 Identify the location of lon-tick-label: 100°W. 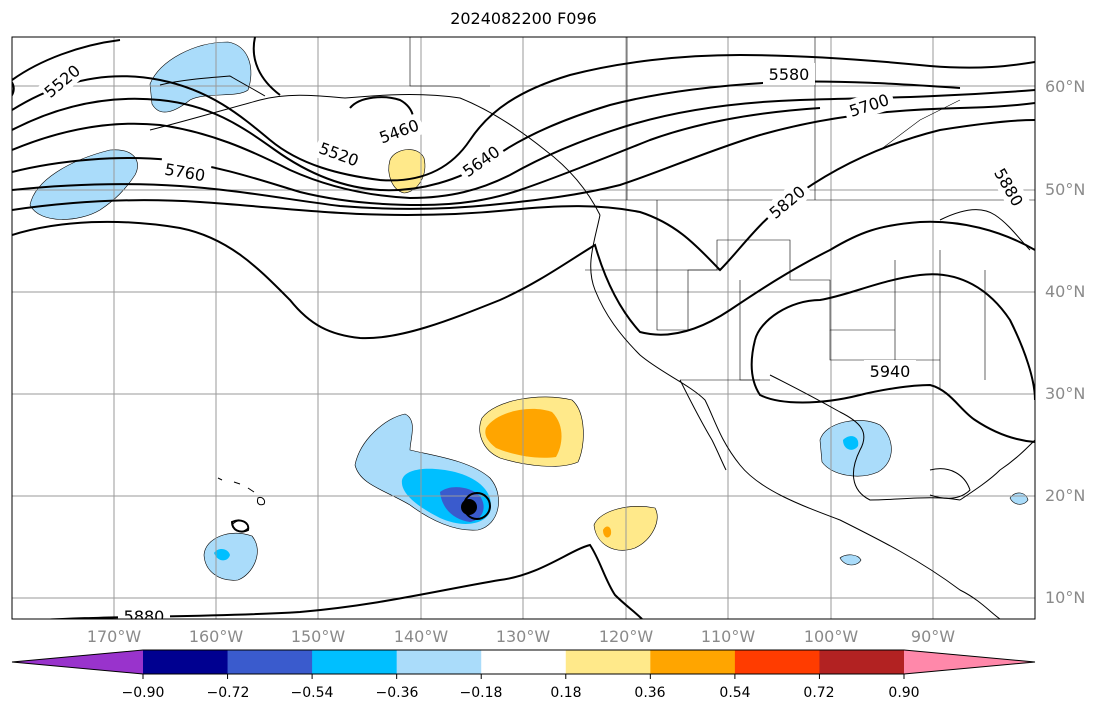
(831, 636).